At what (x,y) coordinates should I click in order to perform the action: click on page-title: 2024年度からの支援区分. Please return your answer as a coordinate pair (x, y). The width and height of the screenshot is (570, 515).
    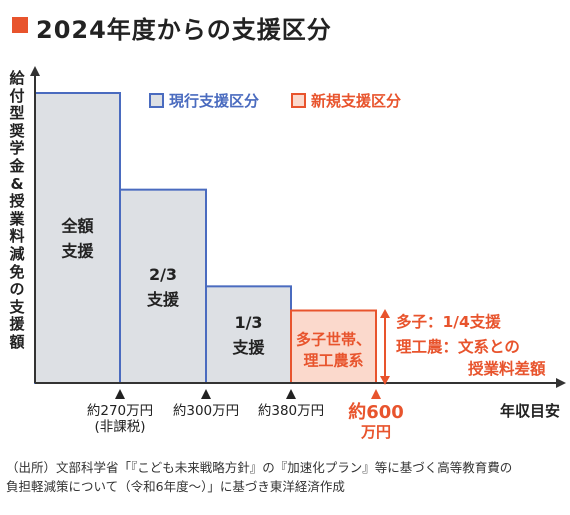
    Looking at the image, I should click on (184, 30).